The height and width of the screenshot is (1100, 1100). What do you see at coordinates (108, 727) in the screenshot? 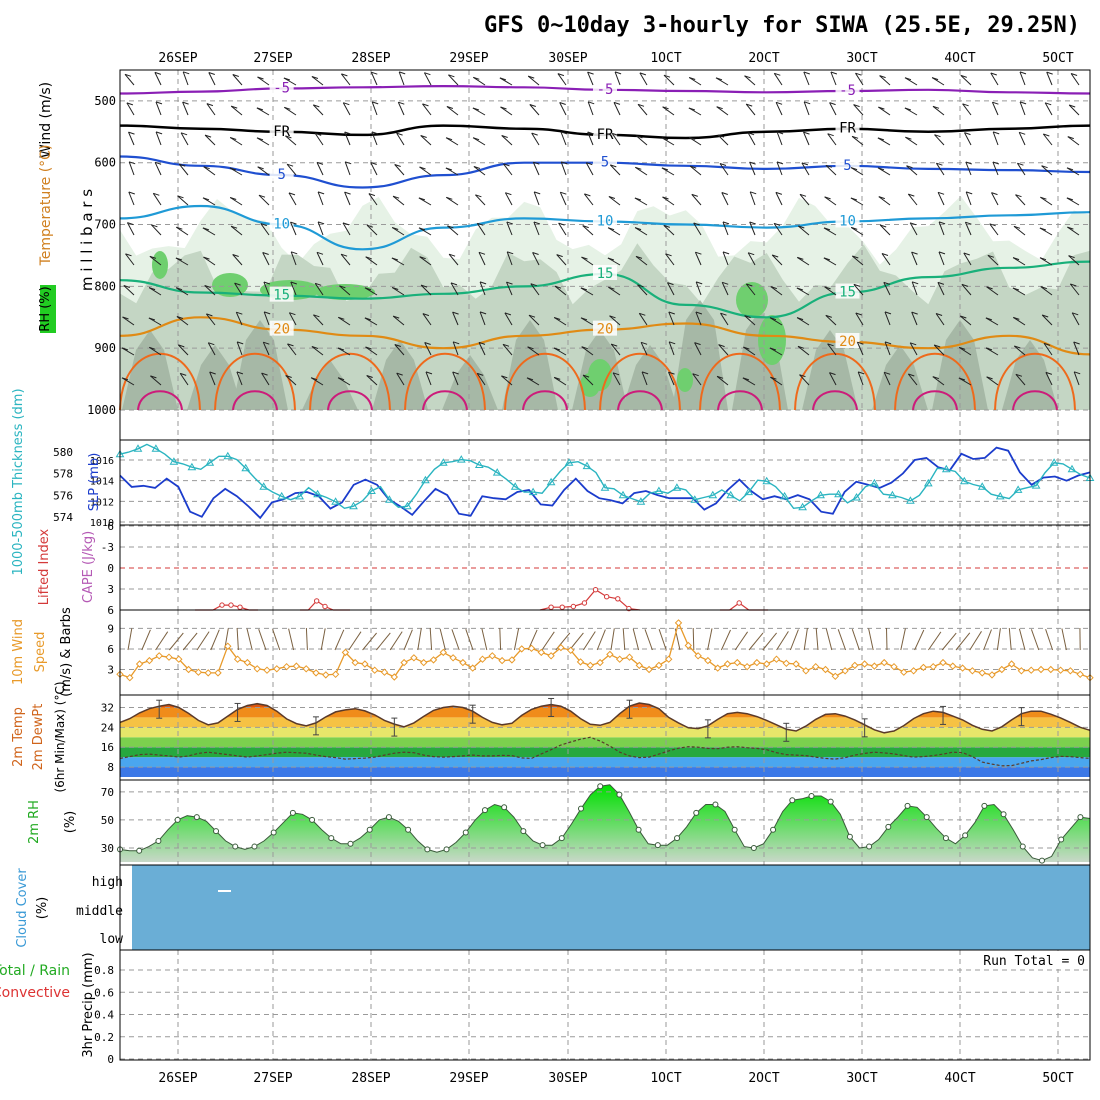
I see `y-tick-label: 24` at bounding box center [108, 727].